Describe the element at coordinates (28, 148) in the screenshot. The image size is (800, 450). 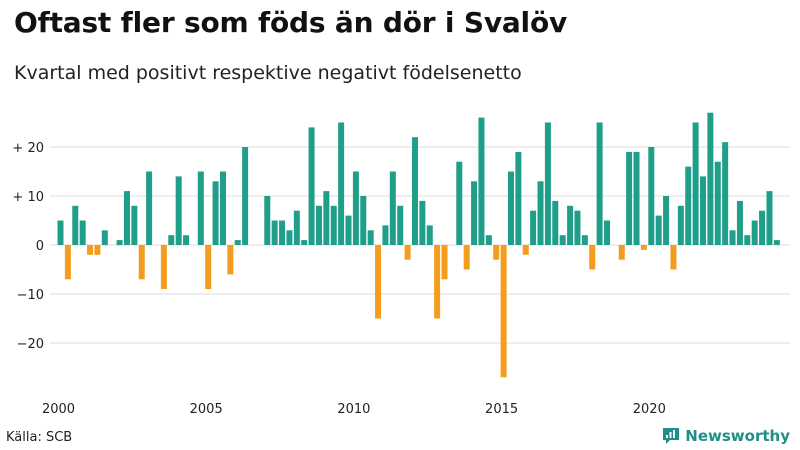
I see `y-tick-label: + 20` at that location.